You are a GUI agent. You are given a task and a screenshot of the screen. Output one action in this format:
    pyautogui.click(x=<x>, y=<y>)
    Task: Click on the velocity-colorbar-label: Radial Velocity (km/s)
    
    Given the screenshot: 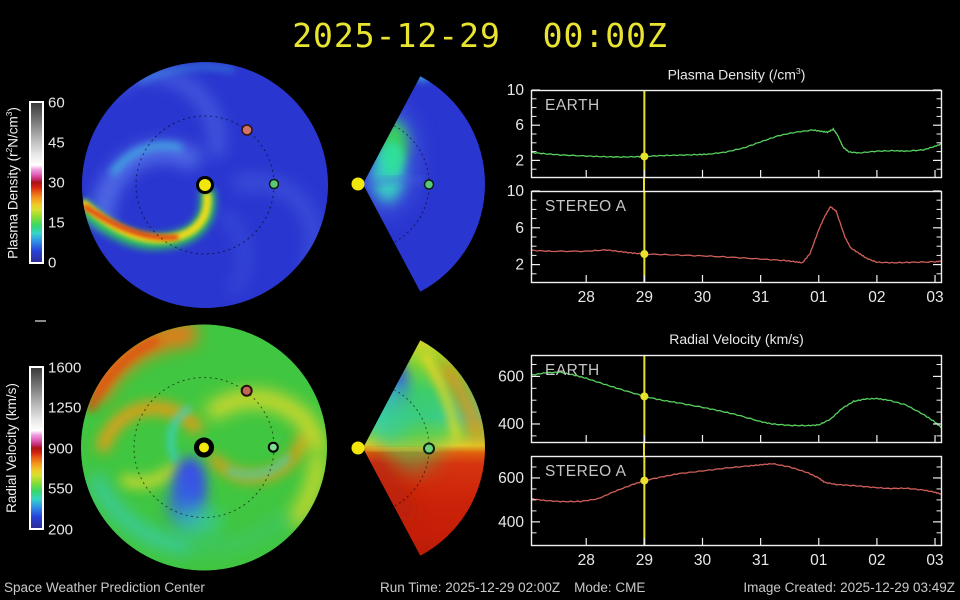 What is the action you would take?
    pyautogui.click(x=11, y=448)
    